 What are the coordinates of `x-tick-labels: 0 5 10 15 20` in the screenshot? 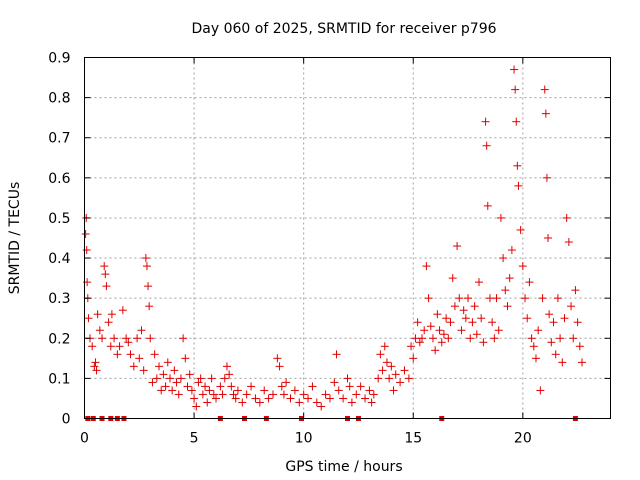 It's located at (306, 439).